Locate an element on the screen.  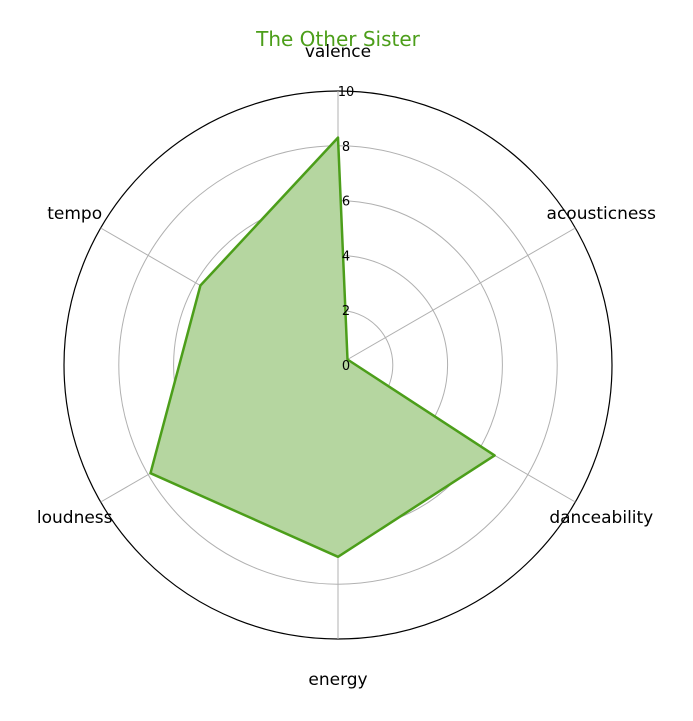
axis-label-loudness: loudness is located at coordinates (75, 518).